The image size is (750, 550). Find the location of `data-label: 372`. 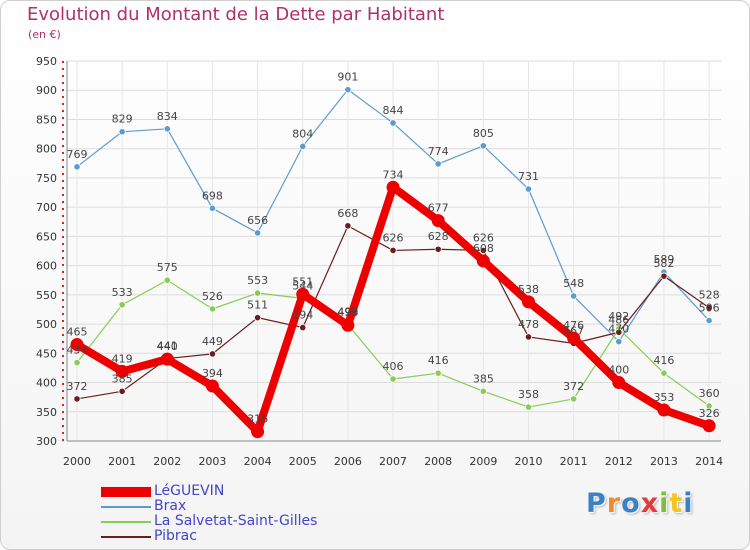

data-label: 372 is located at coordinates (77, 386).